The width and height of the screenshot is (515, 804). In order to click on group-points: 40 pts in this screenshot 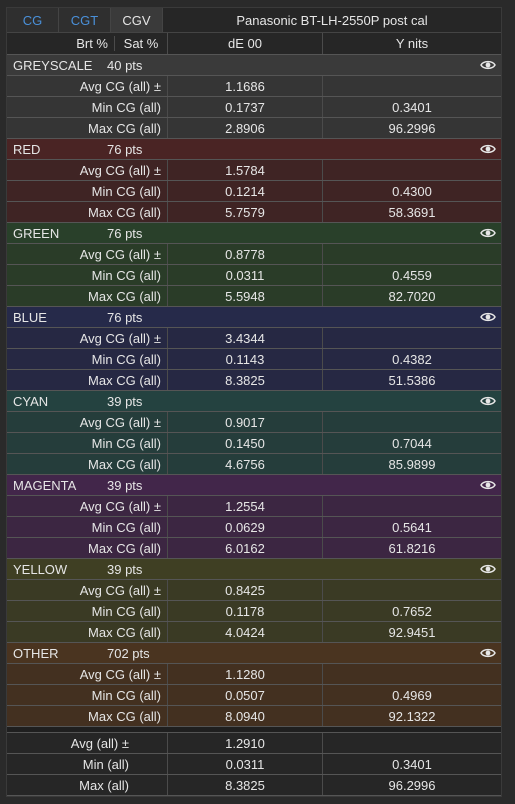, I will do `click(125, 65)`.